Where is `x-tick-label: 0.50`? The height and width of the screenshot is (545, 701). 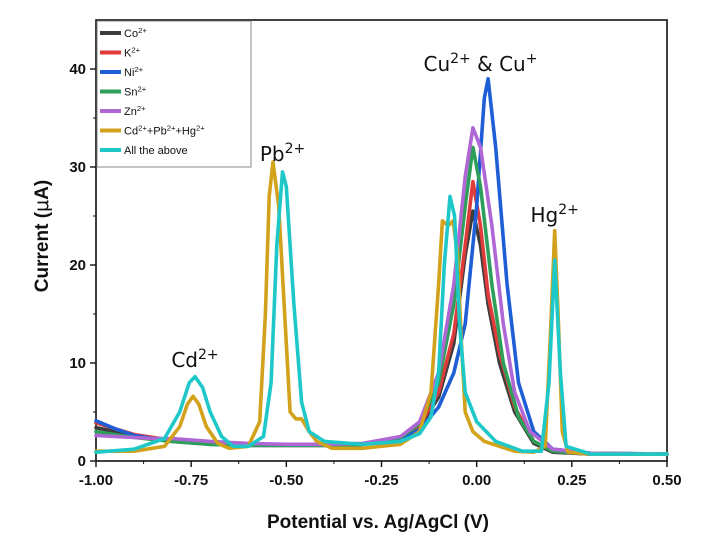
x-tick-label: 0.50 is located at coordinates (666, 480).